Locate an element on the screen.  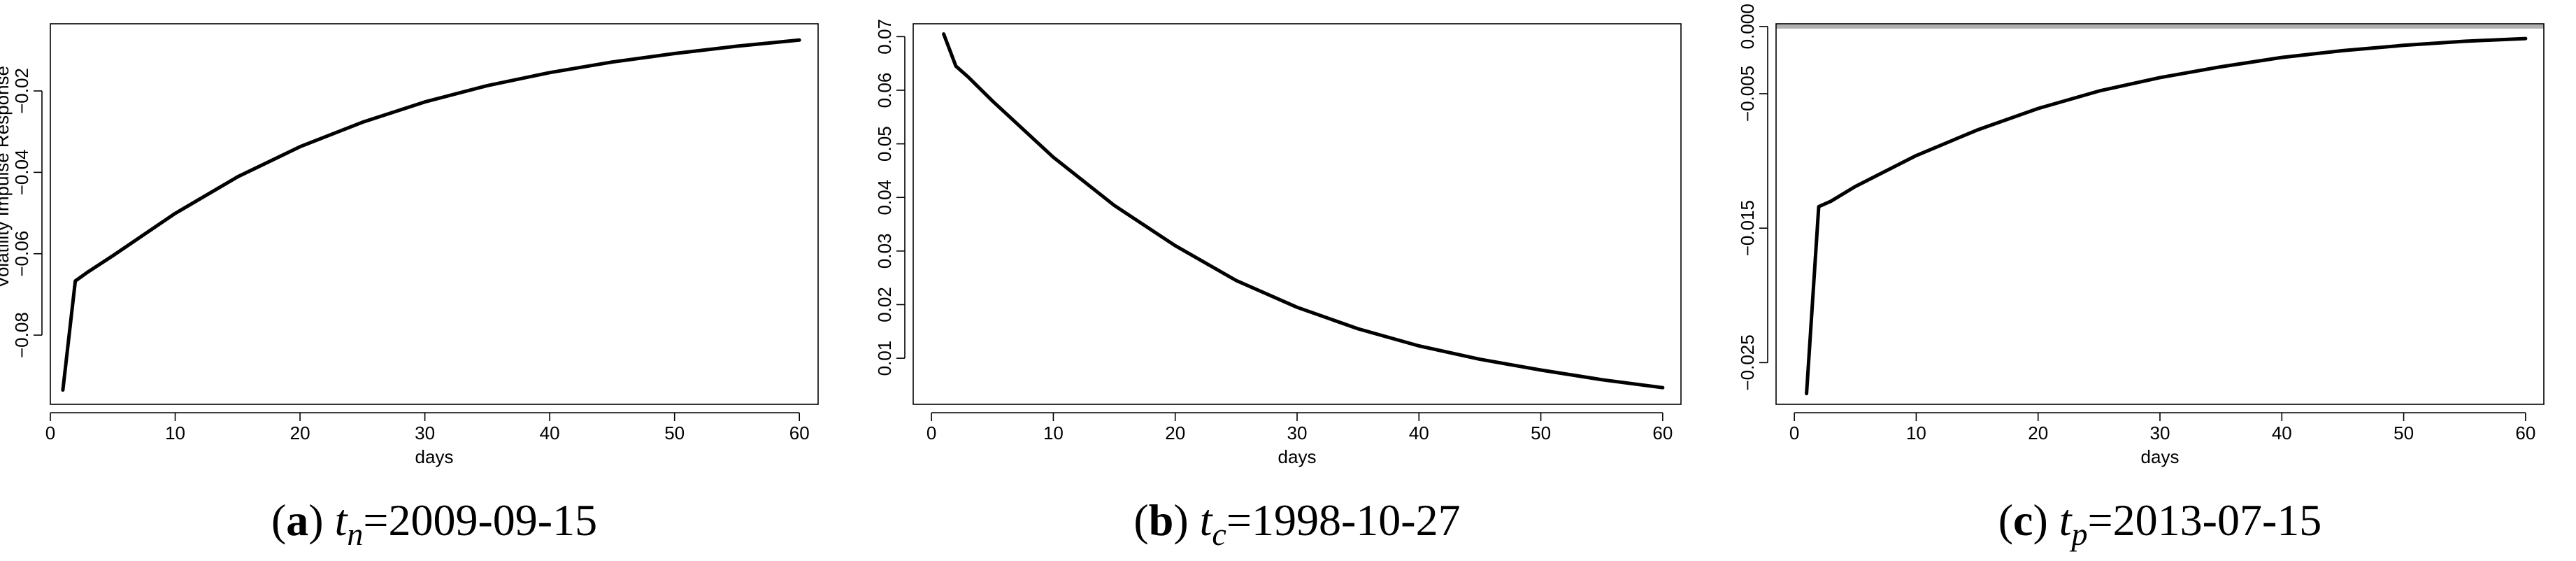
panel-caption: (c) tp=2013-07-15 is located at coordinates (2160, 524).